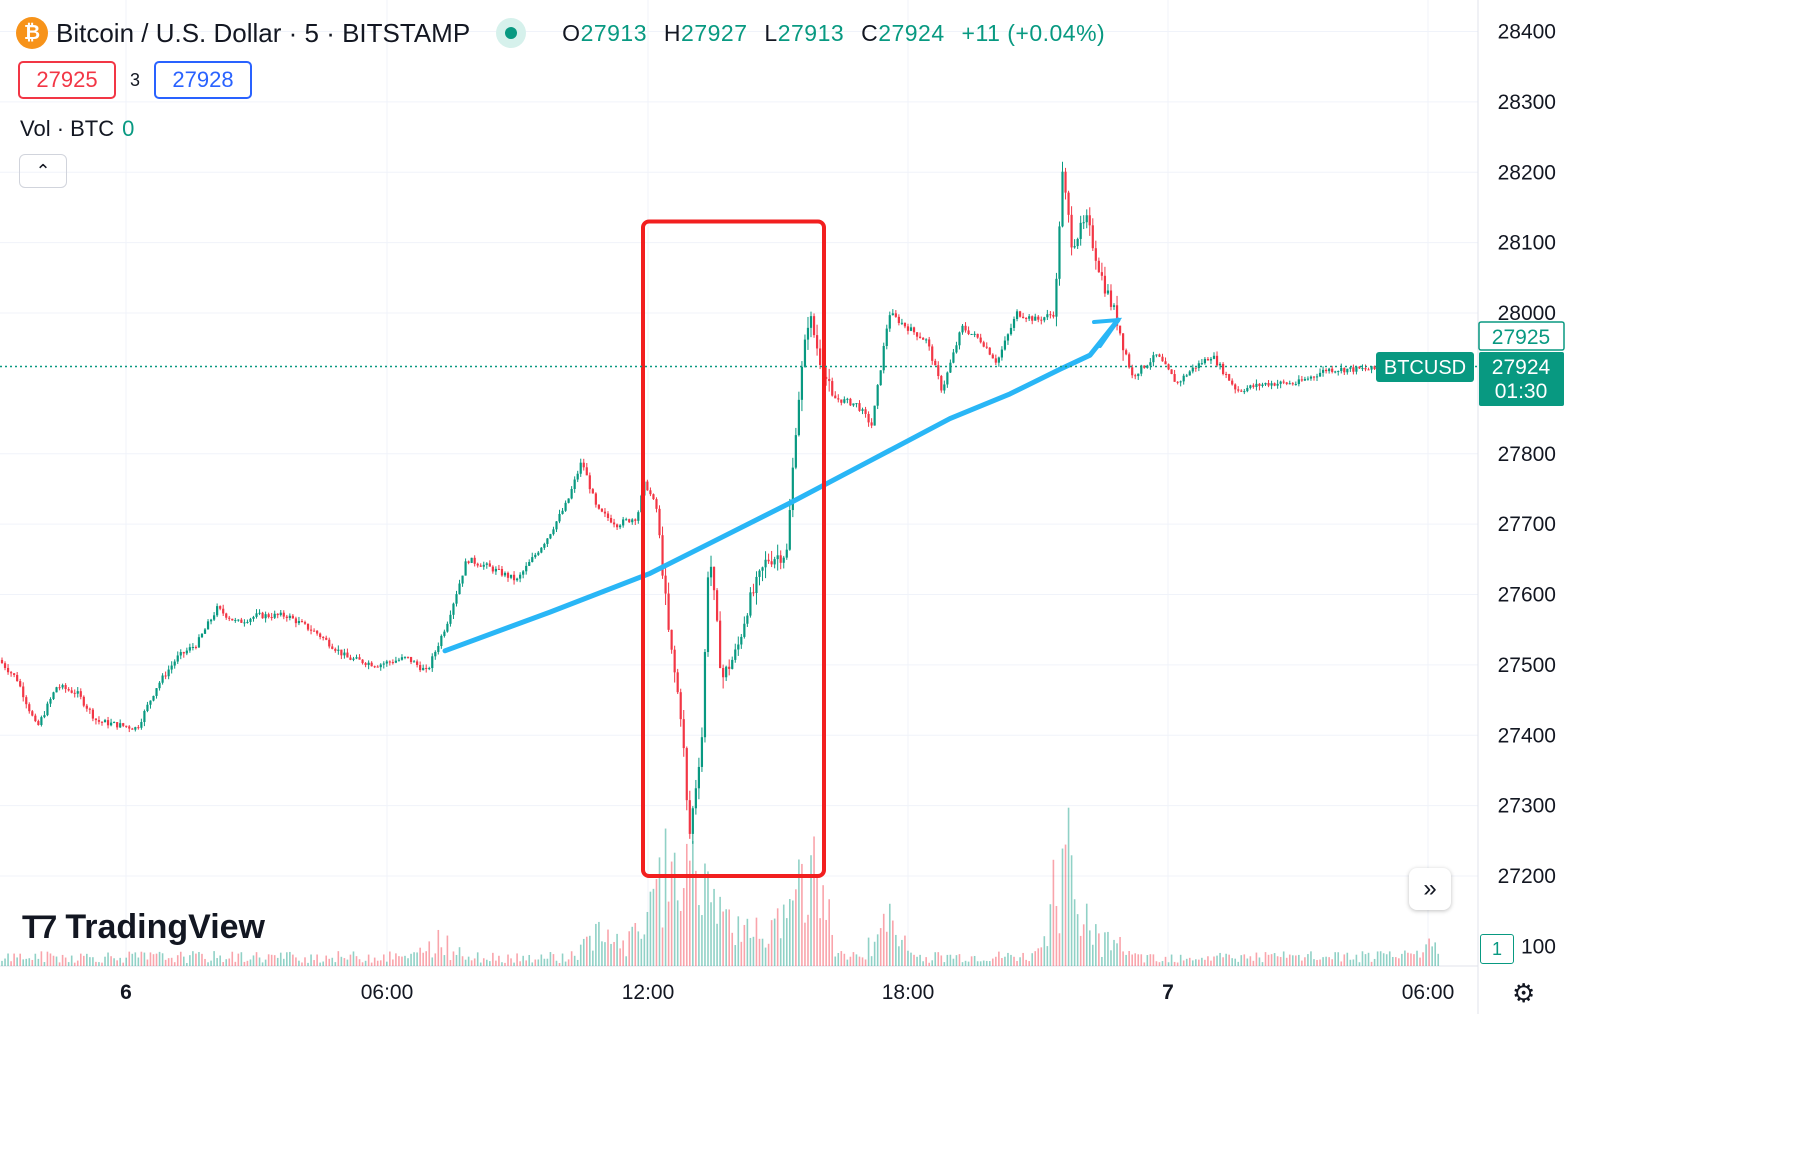 The width and height of the screenshot is (1818, 1176). Describe the element at coordinates (43, 171) in the screenshot. I see `collapse-legend-button: ⌃` at that location.